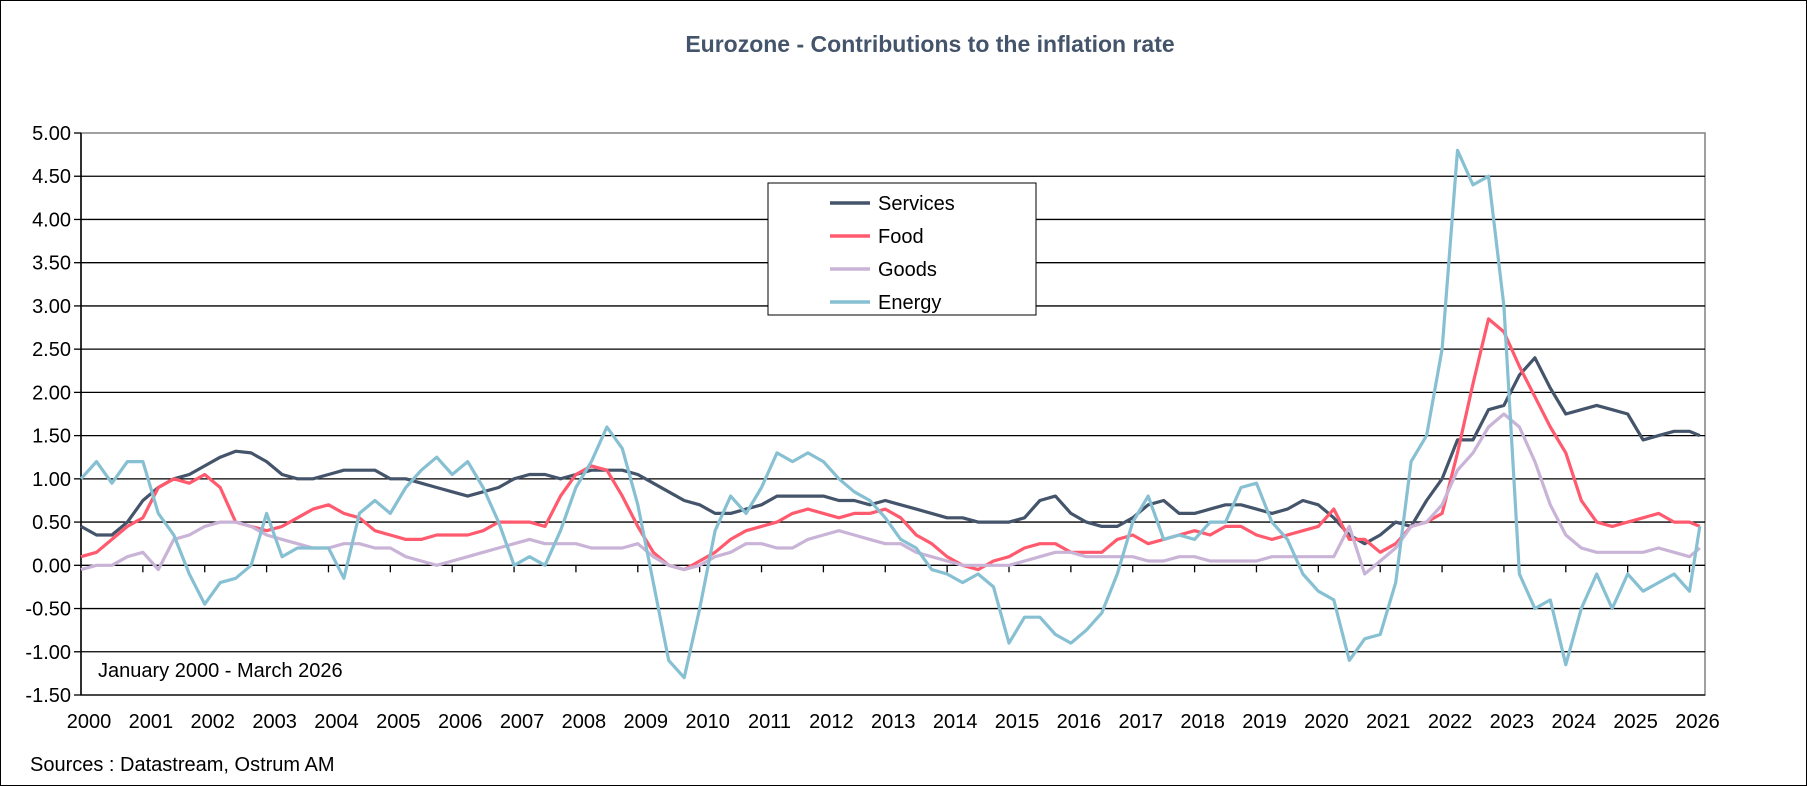 Image resolution: width=1807 pixels, height=786 pixels. Describe the element at coordinates (1574, 722) in the screenshot. I see `x-tick-label: 2024` at that location.